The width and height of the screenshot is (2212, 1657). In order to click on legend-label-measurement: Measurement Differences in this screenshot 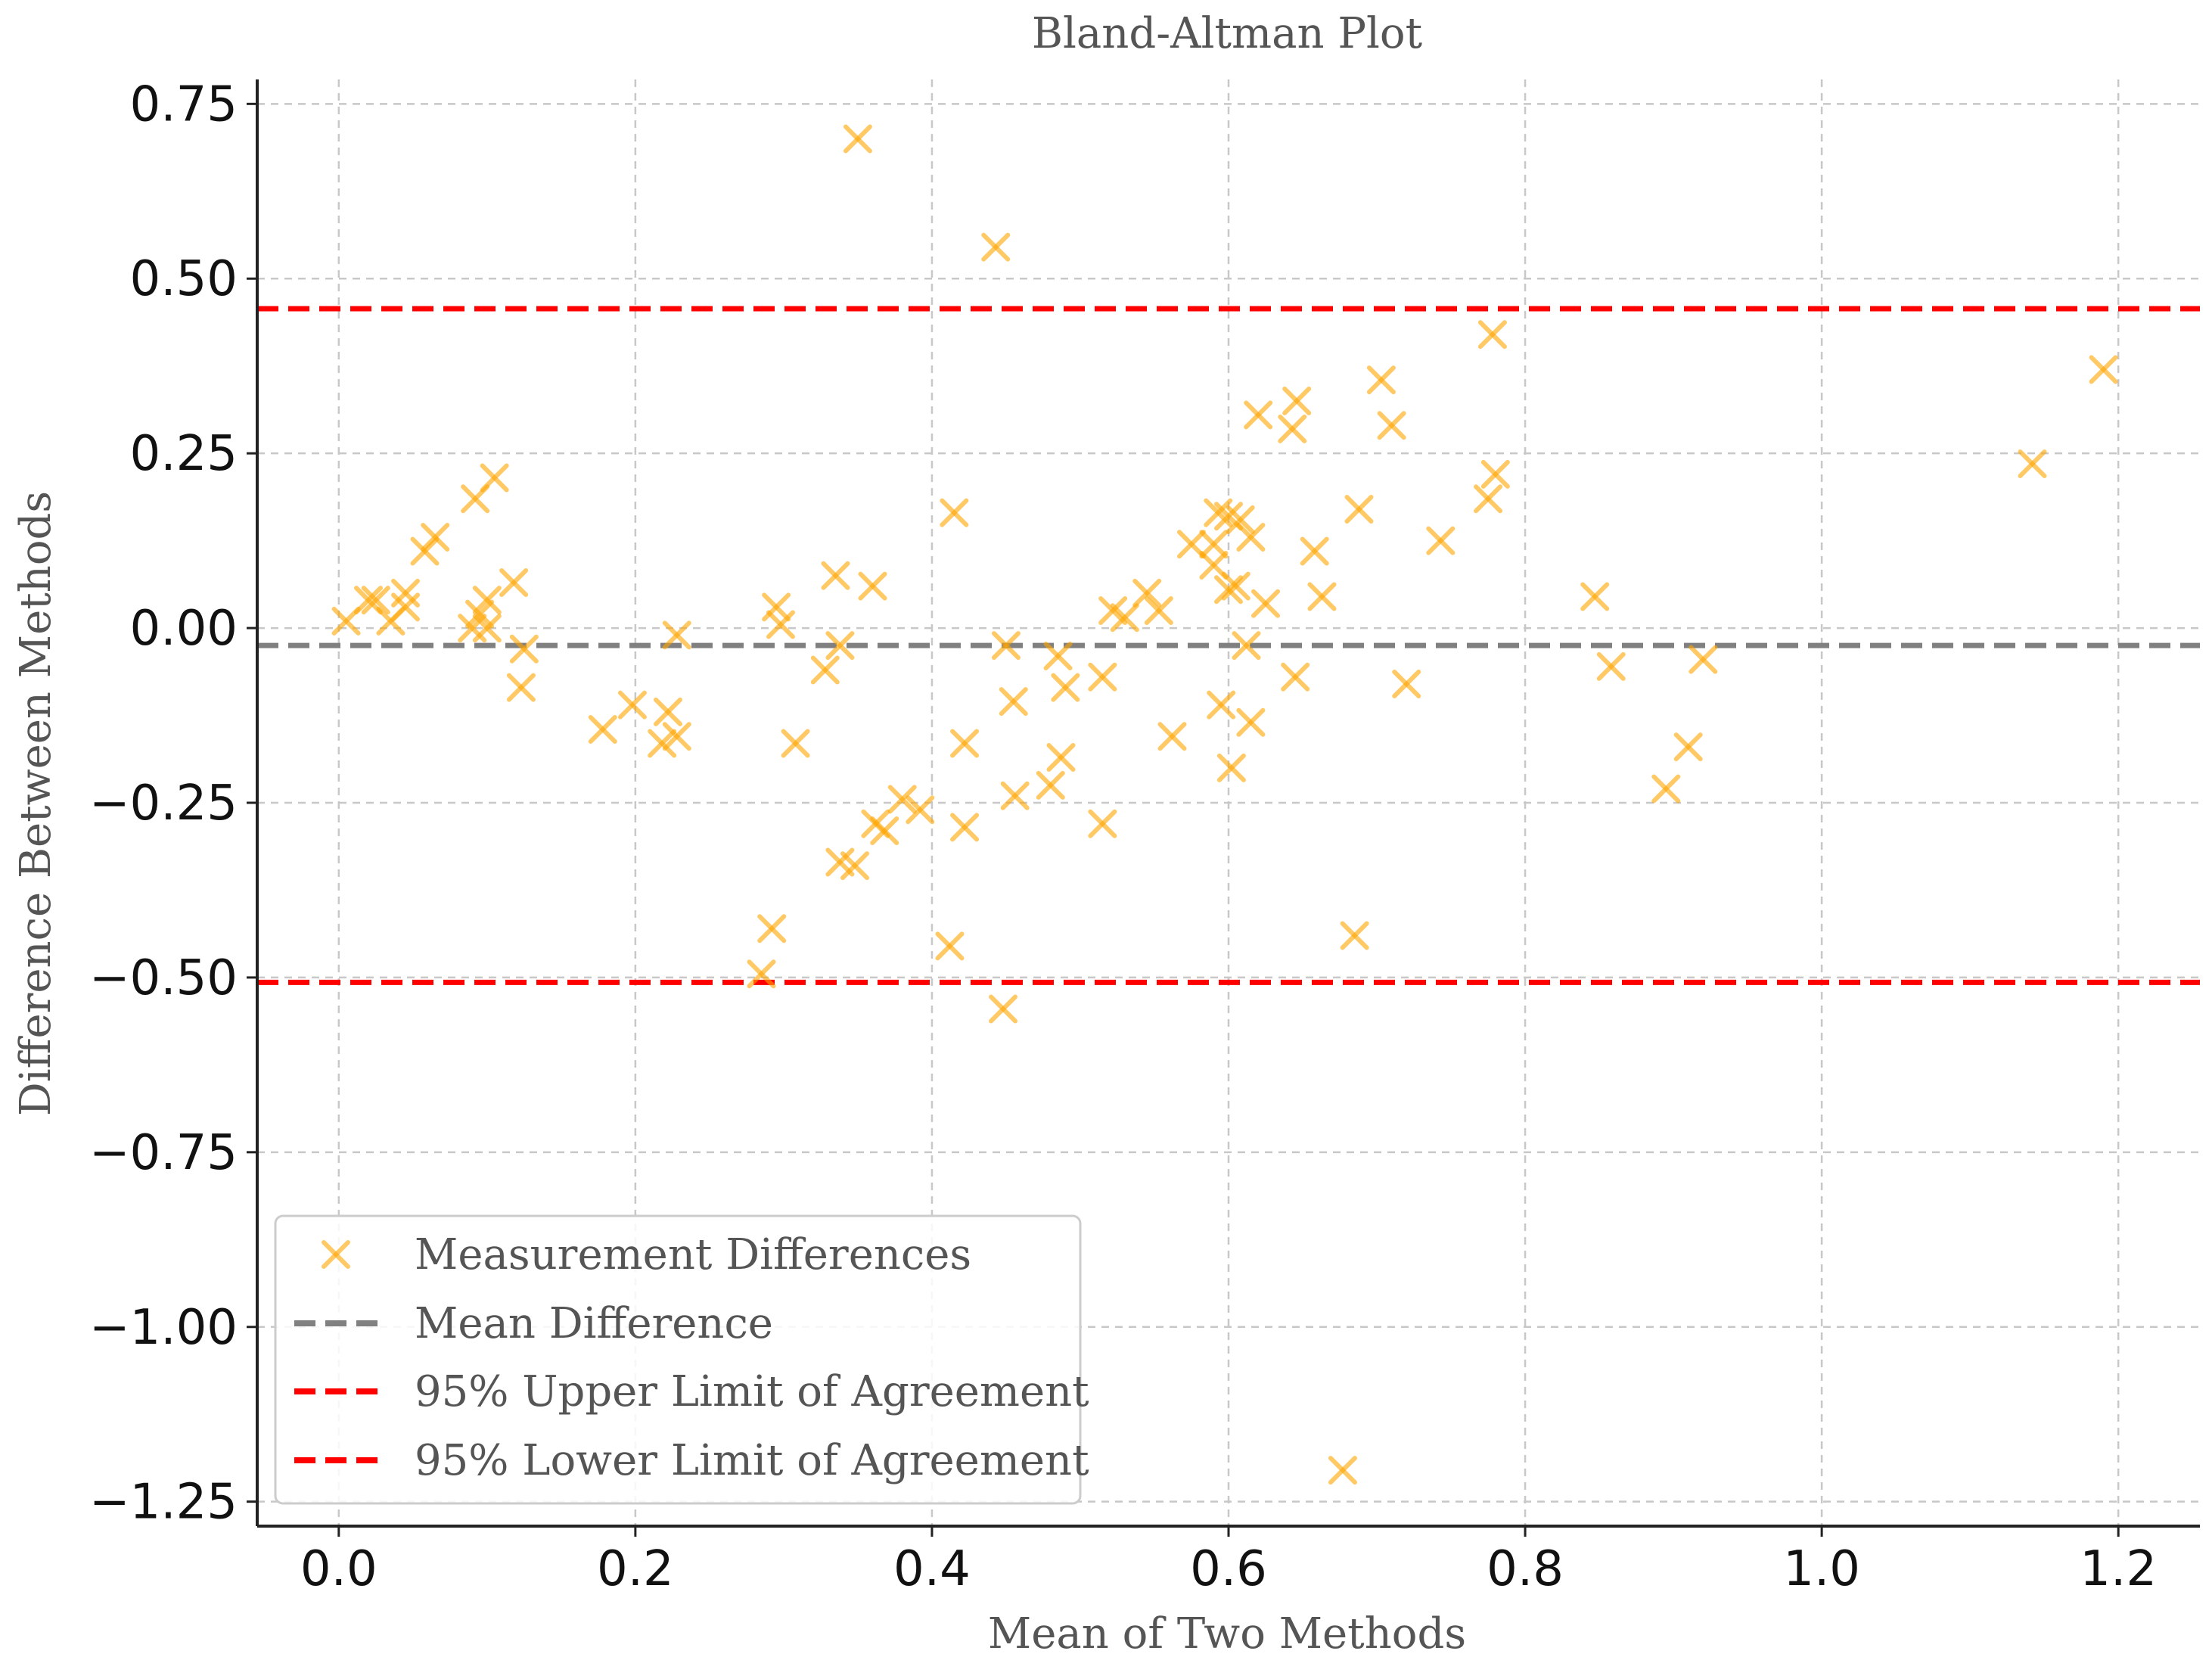, I will do `click(693, 1254)`.